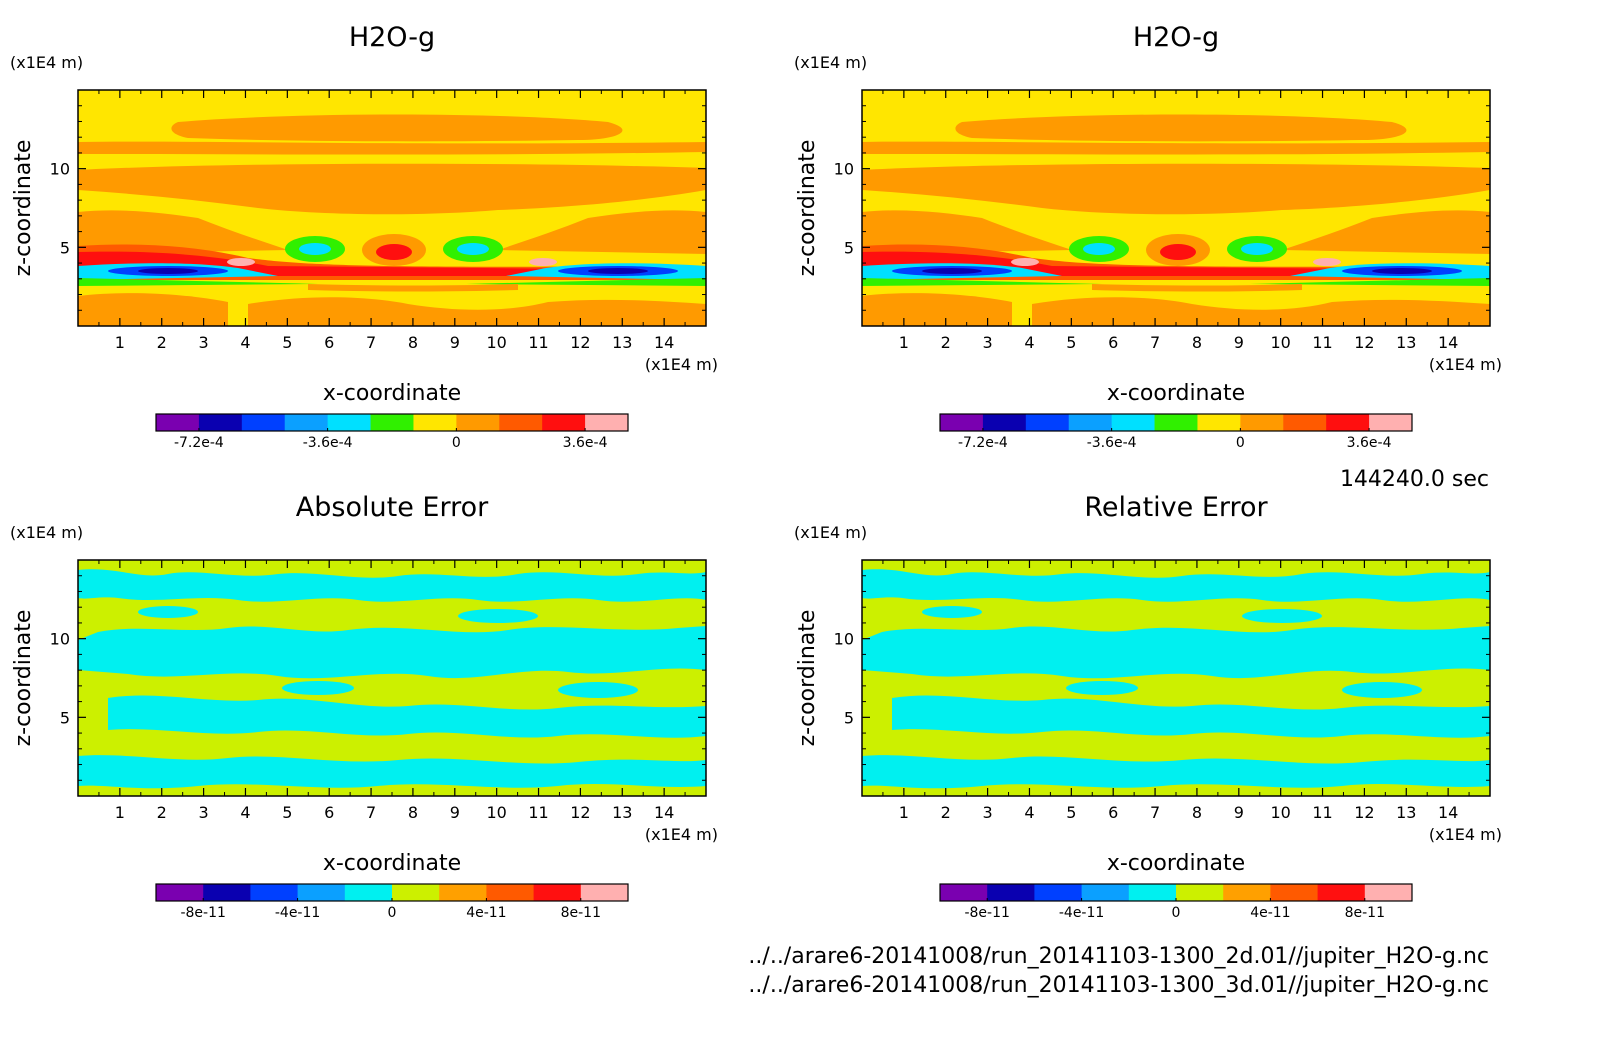 The image size is (1604, 1054). Describe the element at coordinates (392, 507) in the screenshot. I see `chart-title: Absolute Error` at that location.